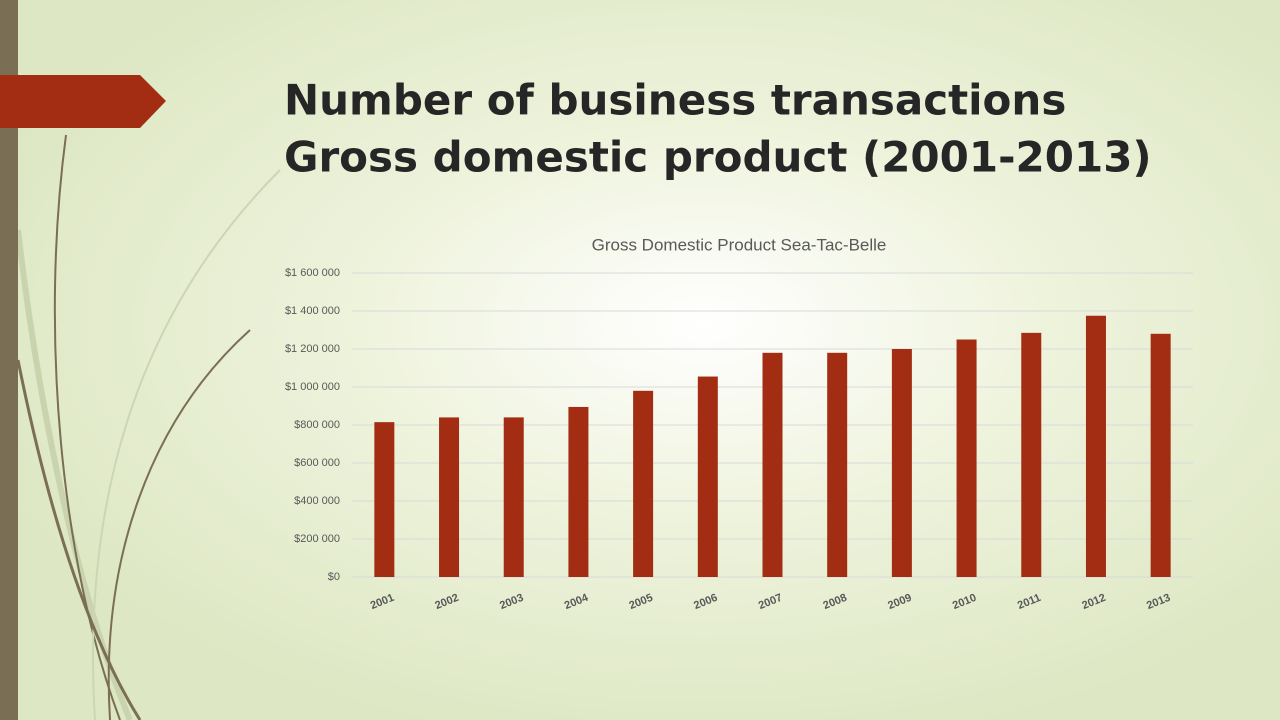  Describe the element at coordinates (739, 244) in the screenshot. I see `chart-title: Gross Domestic Product Sea-Tac-Belle` at that location.